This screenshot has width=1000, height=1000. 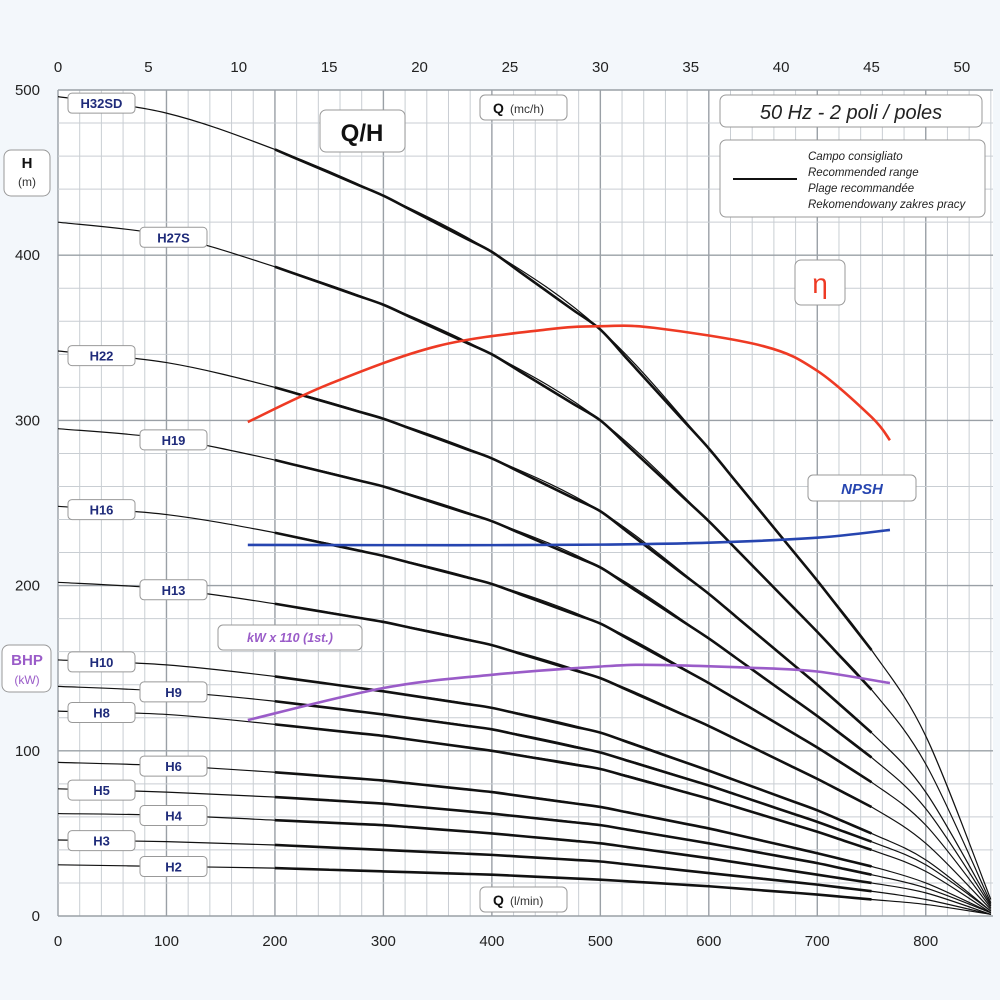 What do you see at coordinates (491, 941) in the screenshot?
I see `x-tick-label: 400` at bounding box center [491, 941].